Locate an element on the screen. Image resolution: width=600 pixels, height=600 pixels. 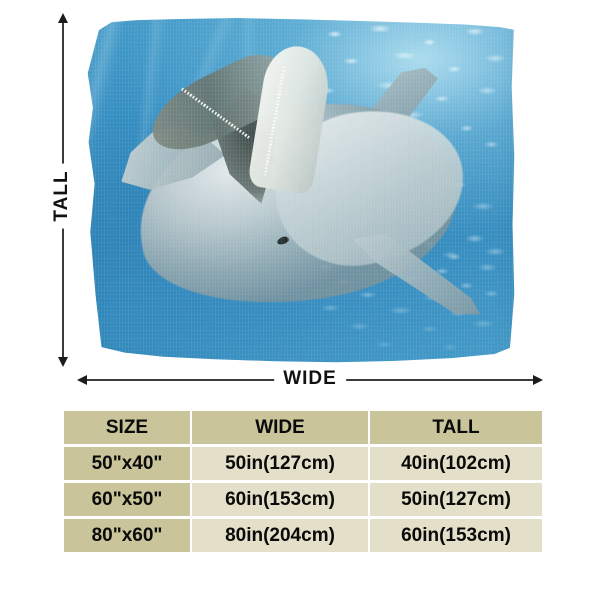
cell-tall: 40in(102cm) is located at coordinates (456, 463).